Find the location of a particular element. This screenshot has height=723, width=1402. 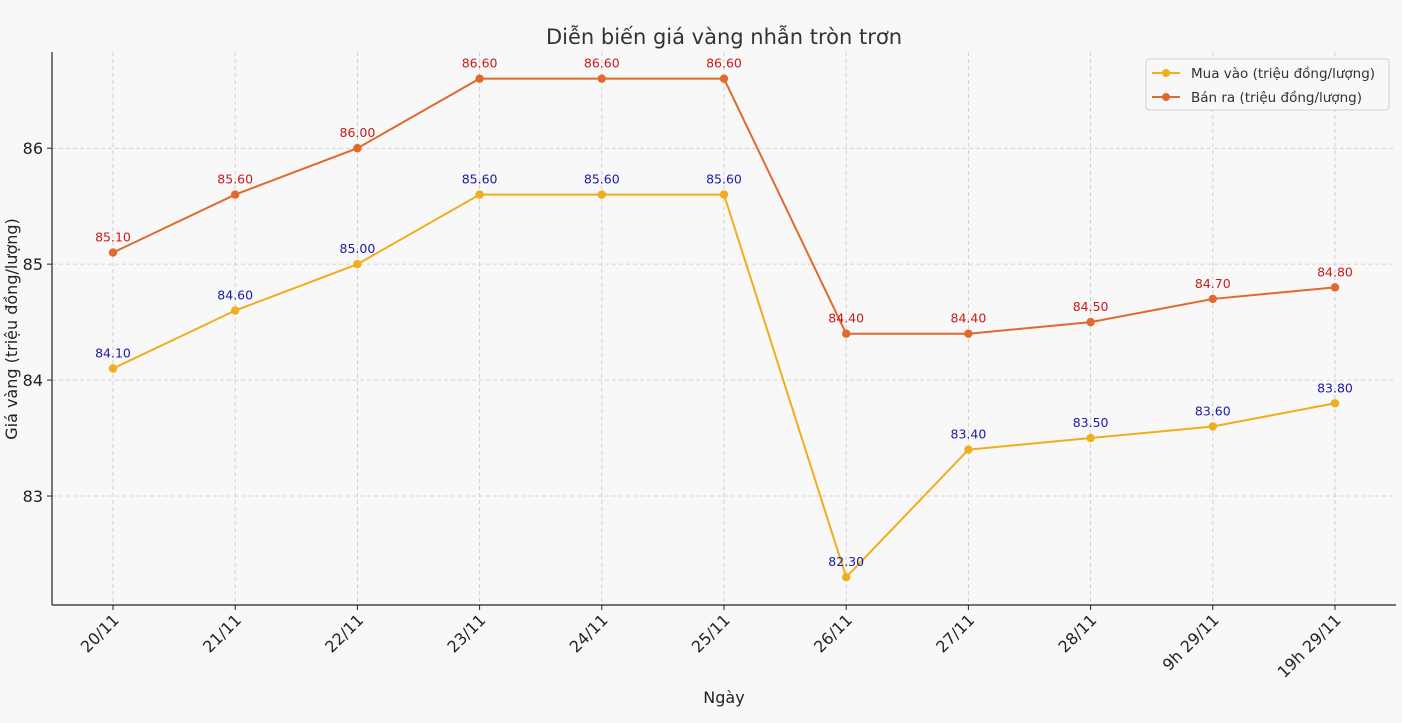

data-label-buy: 85.00 is located at coordinates (358, 248).